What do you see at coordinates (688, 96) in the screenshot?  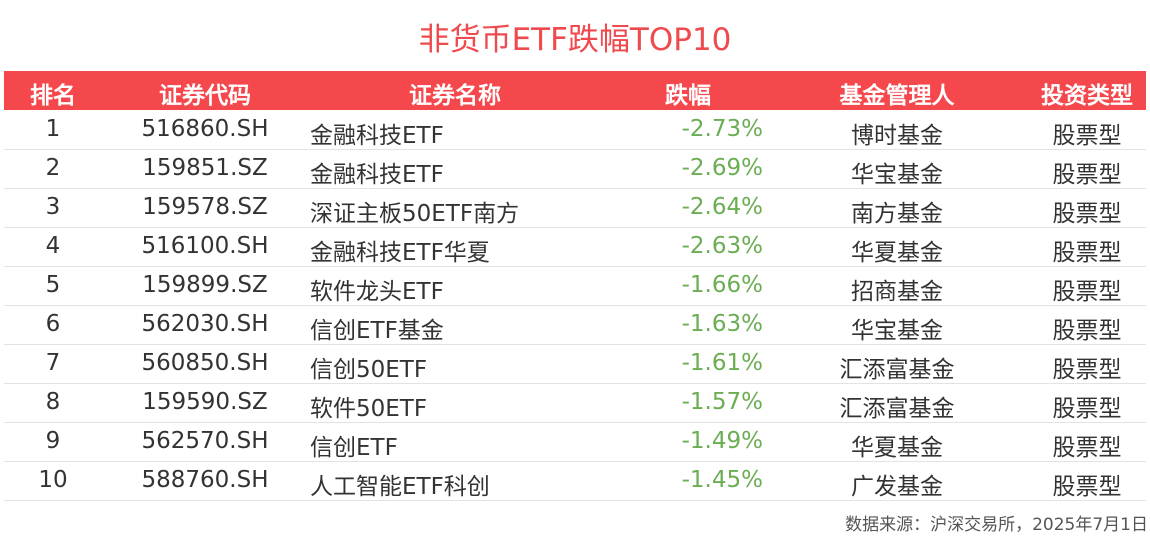 I see `header-cell: 跌幅` at bounding box center [688, 96].